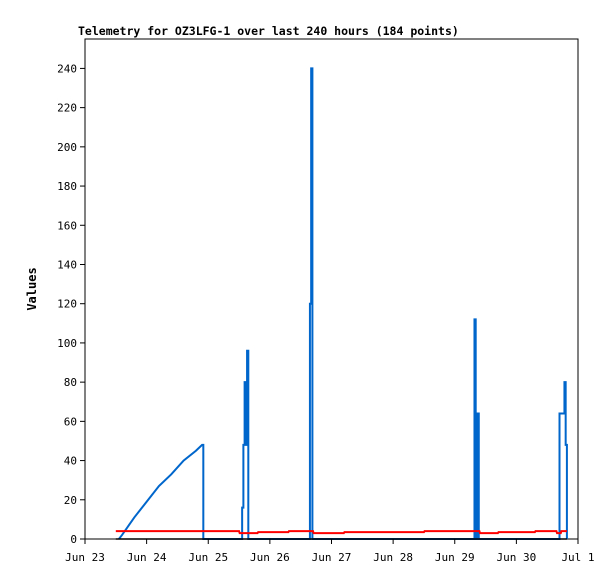 Image resolution: width=615 pixels, height=579 pixels. I want to click on y-tick-label: 100, so click(67, 343).